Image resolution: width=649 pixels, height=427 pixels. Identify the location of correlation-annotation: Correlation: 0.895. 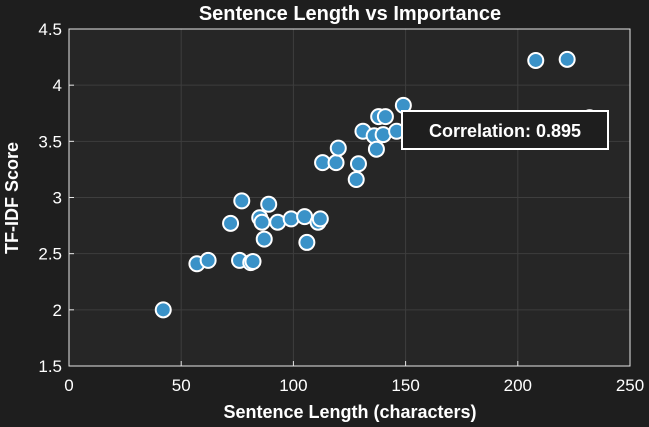
(505, 130).